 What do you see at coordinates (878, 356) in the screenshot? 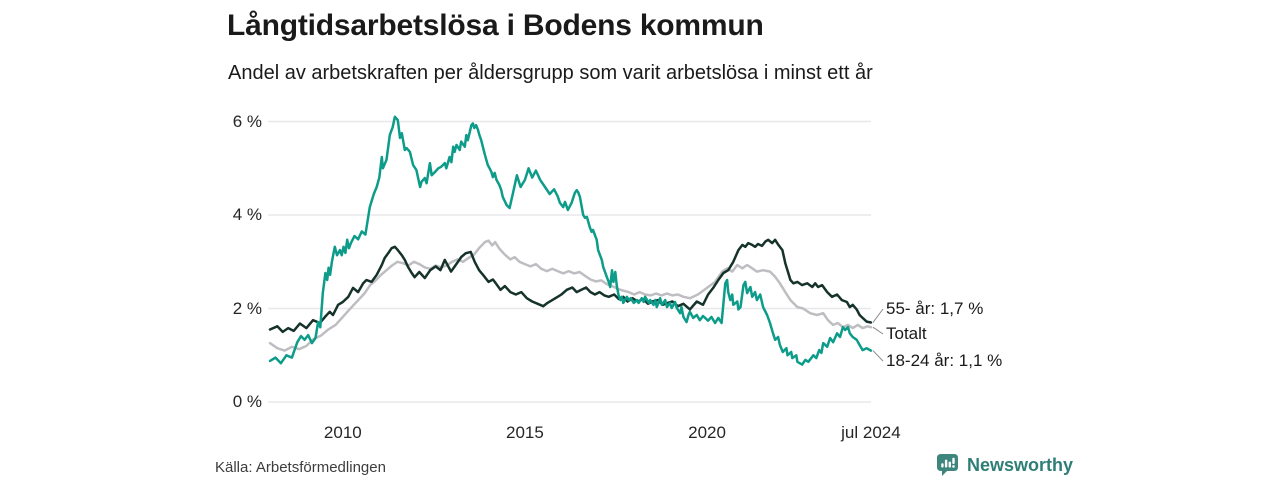
I see `leader-line-18-24-år` at bounding box center [878, 356].